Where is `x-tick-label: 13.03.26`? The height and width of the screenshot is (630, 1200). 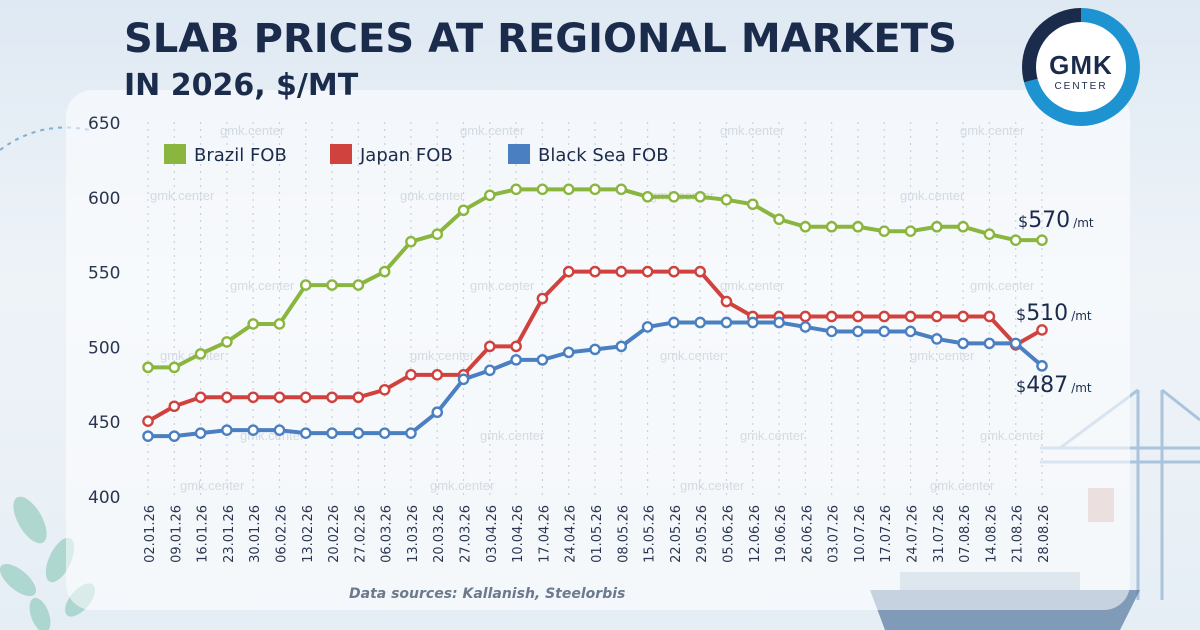 x-tick-label: 13.03.26 is located at coordinates (413, 534).